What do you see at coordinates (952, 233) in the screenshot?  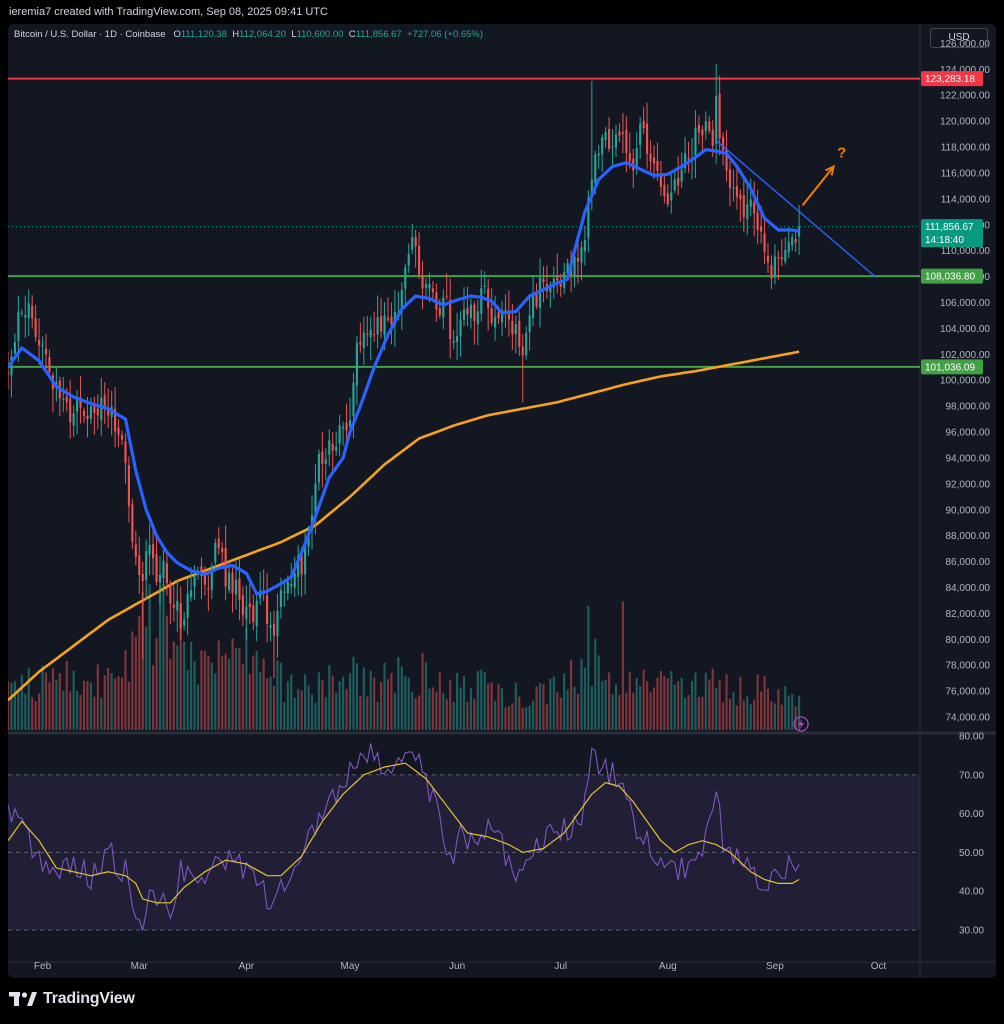 I see `last-price-tag: 111,856.67 14:18:40` at bounding box center [952, 233].